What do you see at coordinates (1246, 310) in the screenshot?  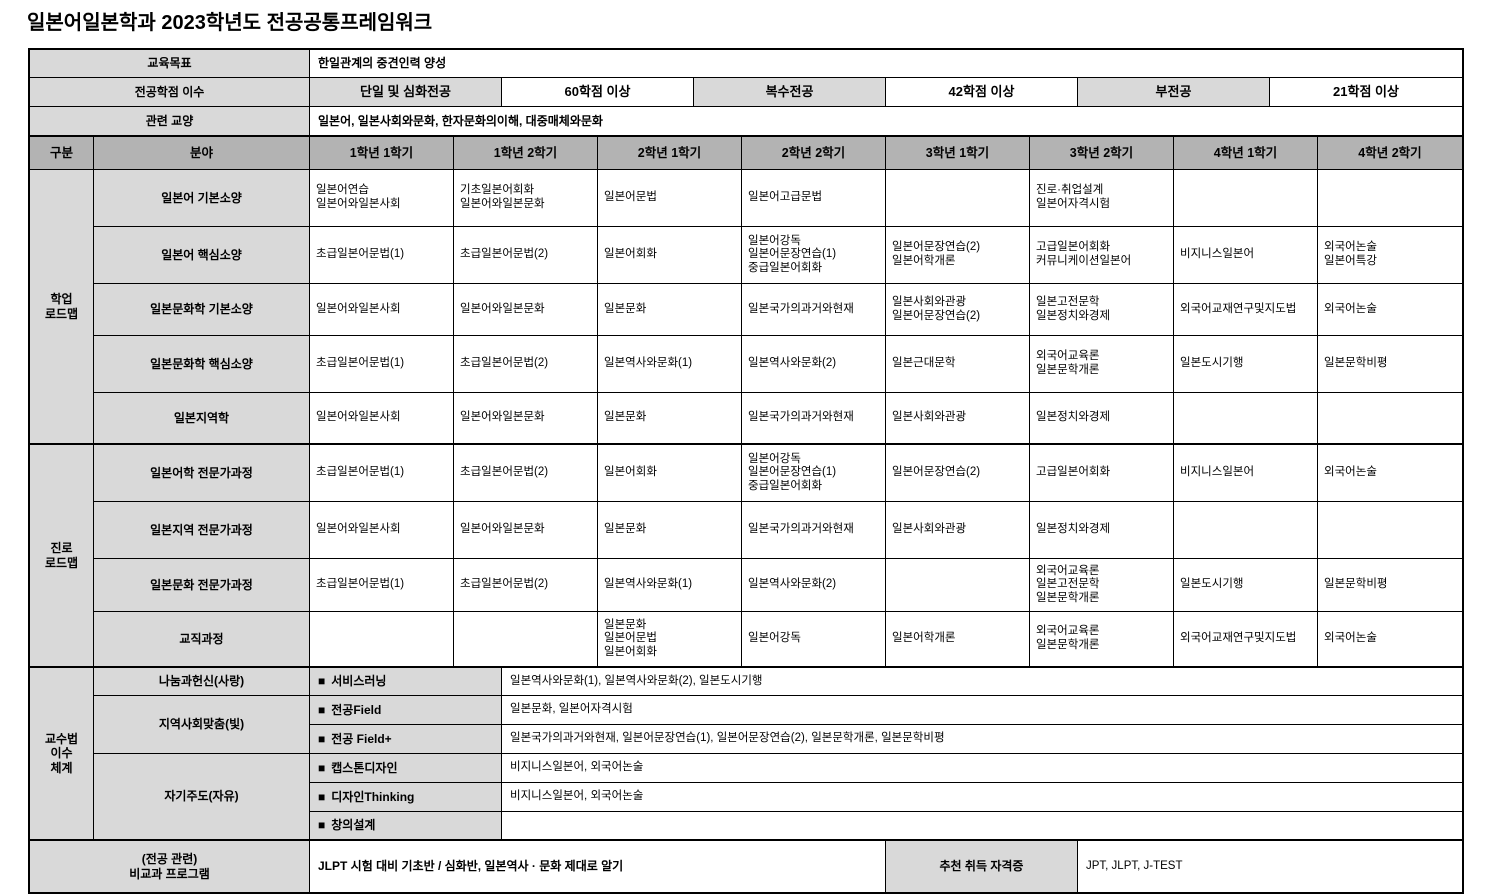 I see `course-cell: 외국어교재연구및지도법` at bounding box center [1246, 310].